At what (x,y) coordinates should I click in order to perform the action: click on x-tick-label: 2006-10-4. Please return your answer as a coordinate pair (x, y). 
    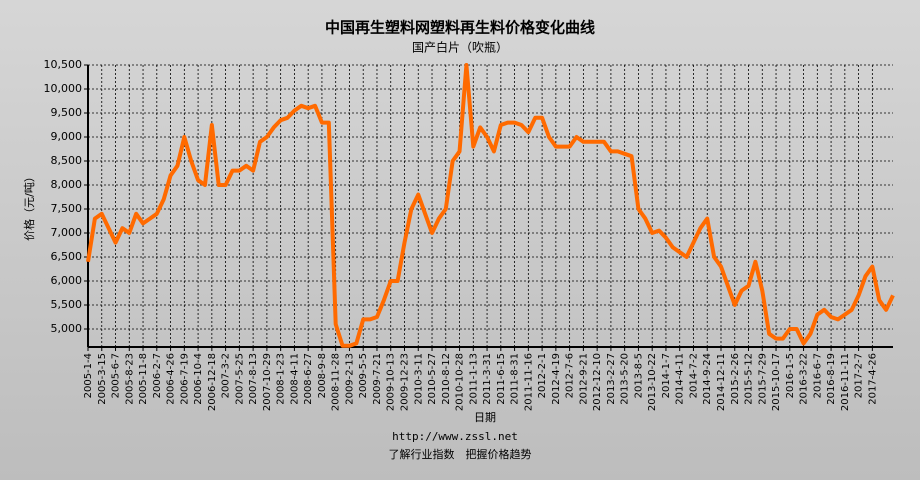
    Looking at the image, I should click on (198, 379).